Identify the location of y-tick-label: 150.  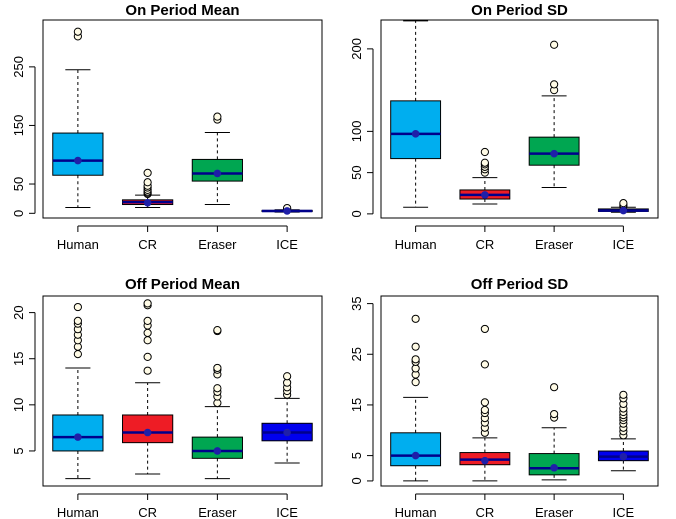
(18, 126).